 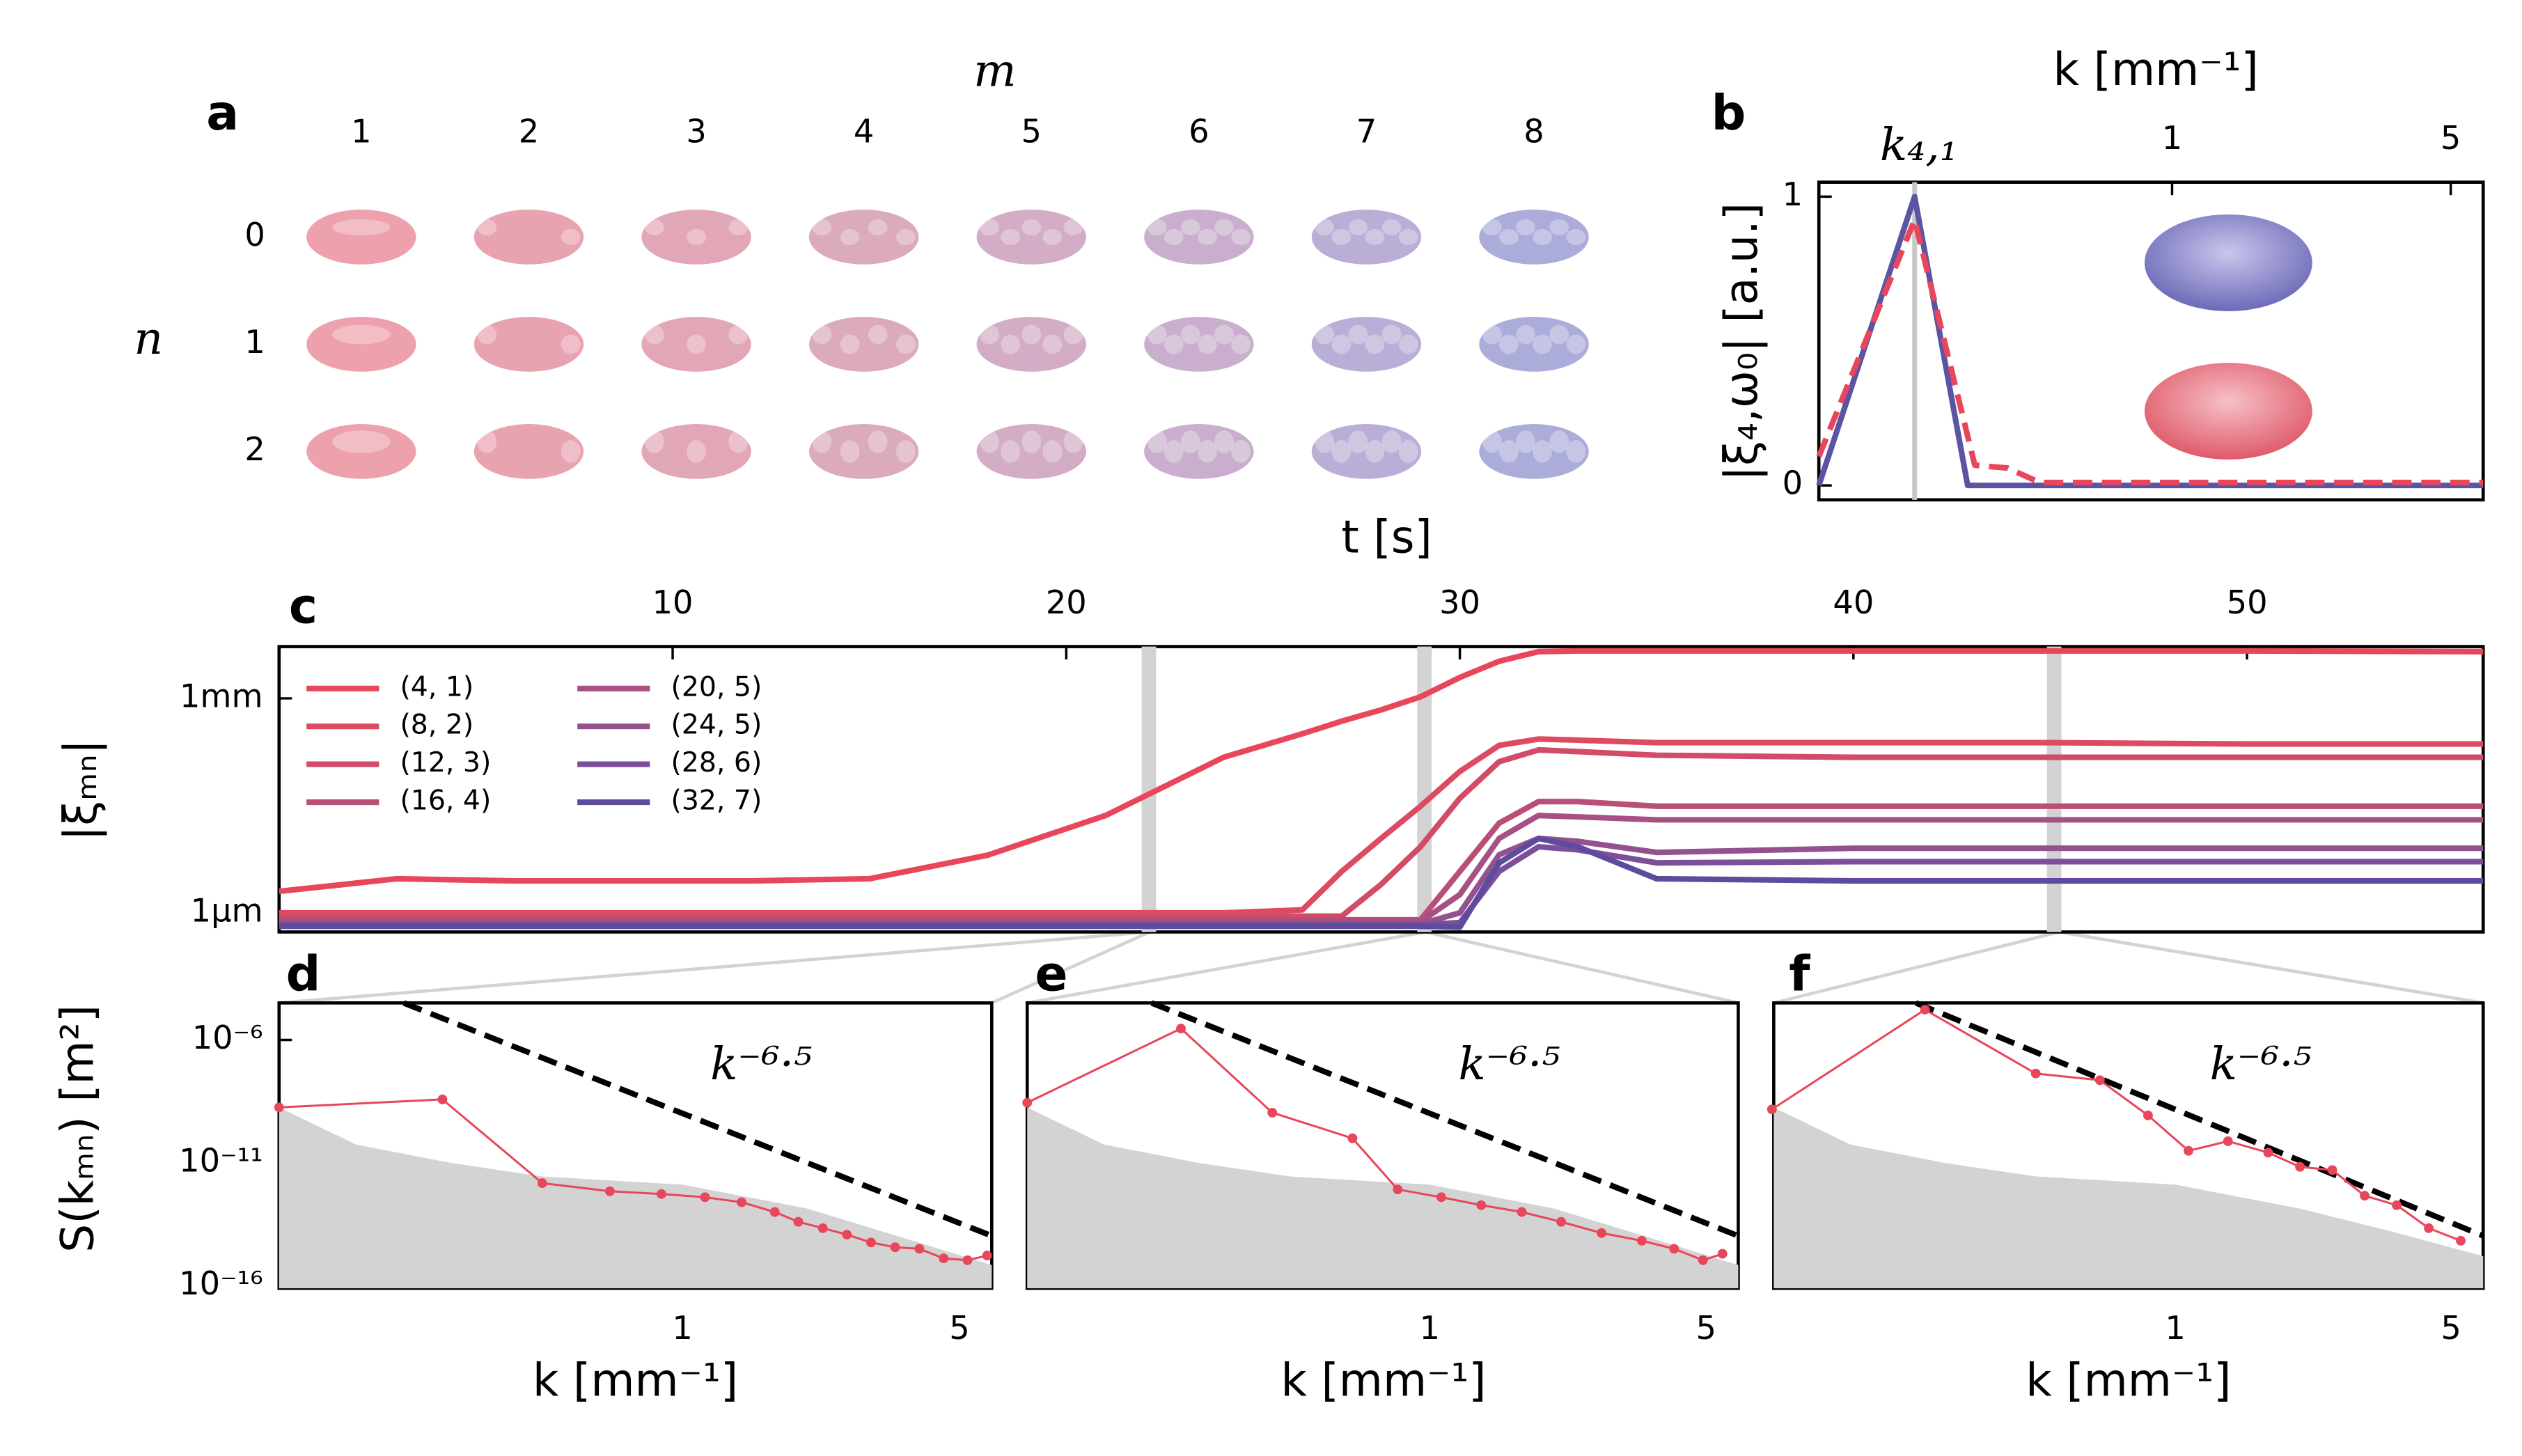 I want to click on column-label: 1, so click(x=361, y=131).